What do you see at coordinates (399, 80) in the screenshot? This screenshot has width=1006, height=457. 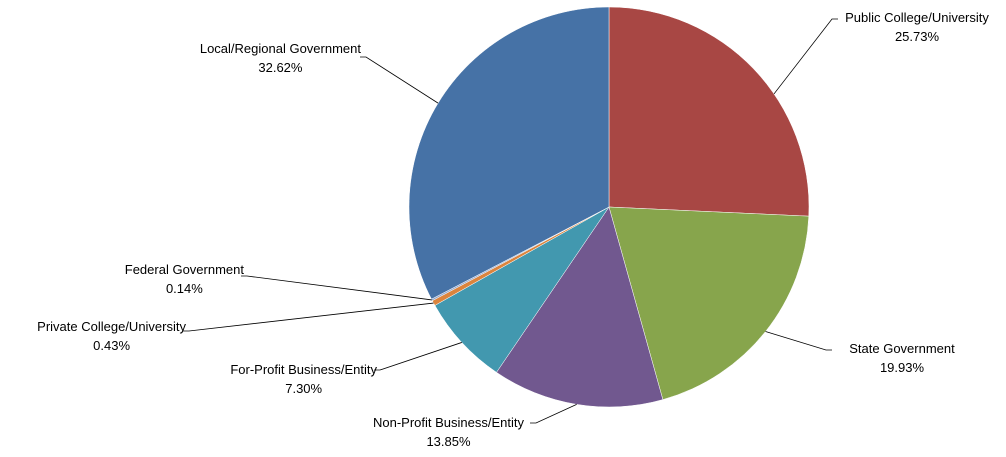 I see `leader-line-local-regional-government` at bounding box center [399, 80].